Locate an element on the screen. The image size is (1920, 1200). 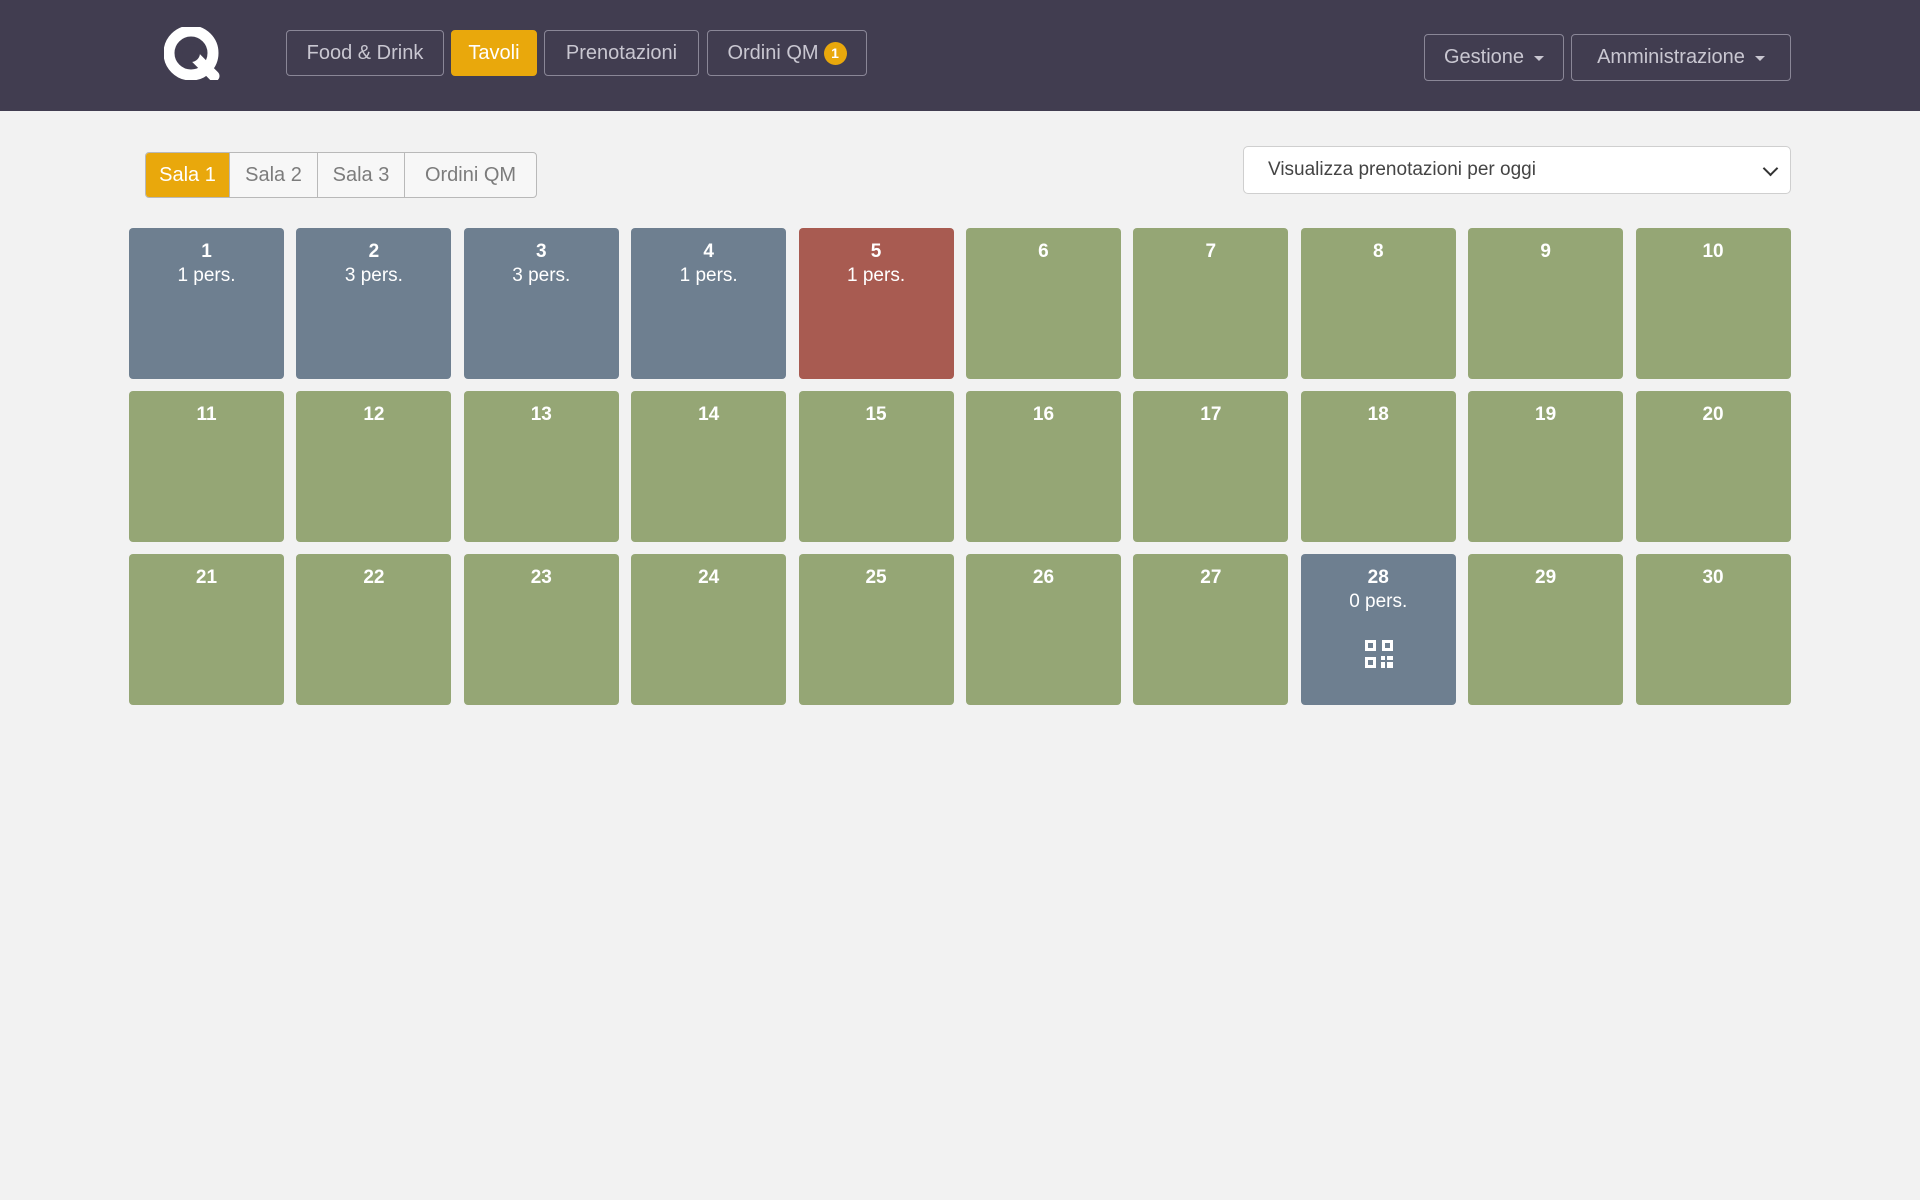
table-number: 7 is located at coordinates (1211, 251).